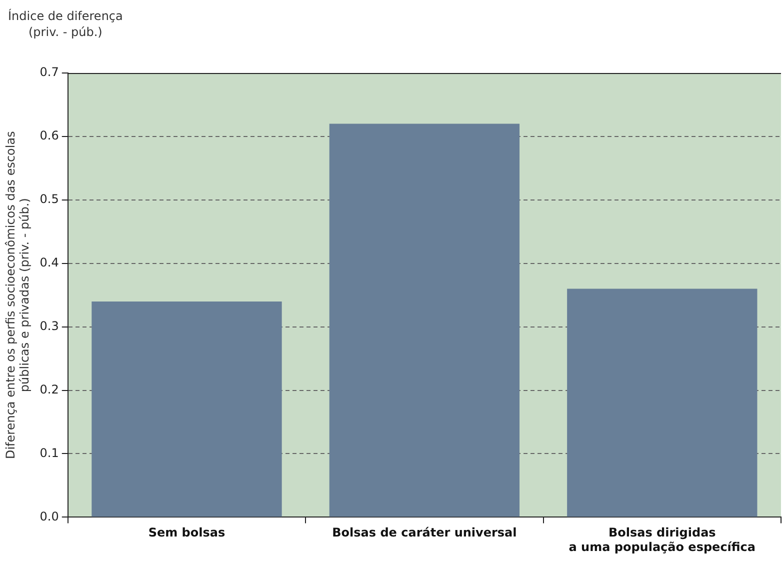  I want to click on y-tick-label: 0.2, so click(49, 389).